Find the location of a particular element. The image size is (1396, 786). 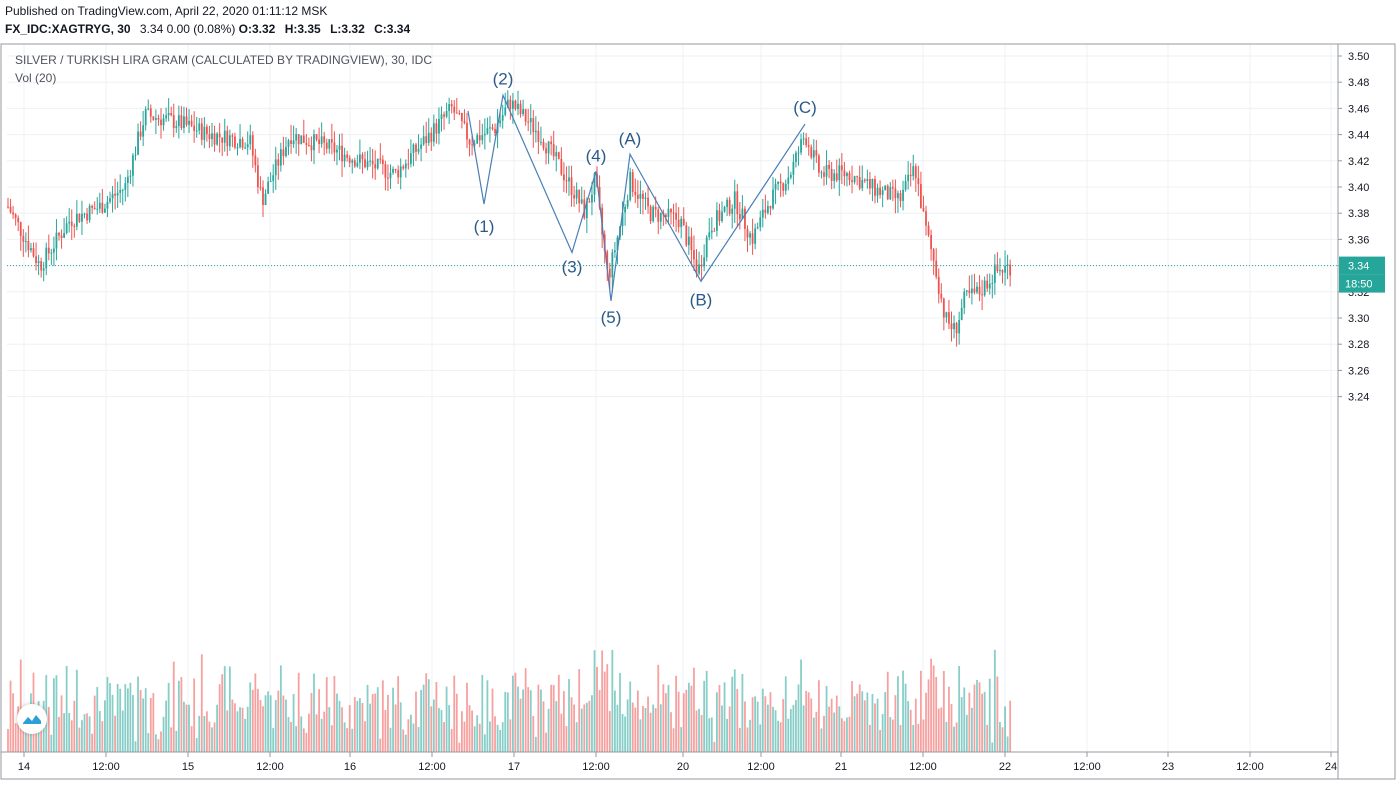

time-tick-label: 20 is located at coordinates (683, 767).